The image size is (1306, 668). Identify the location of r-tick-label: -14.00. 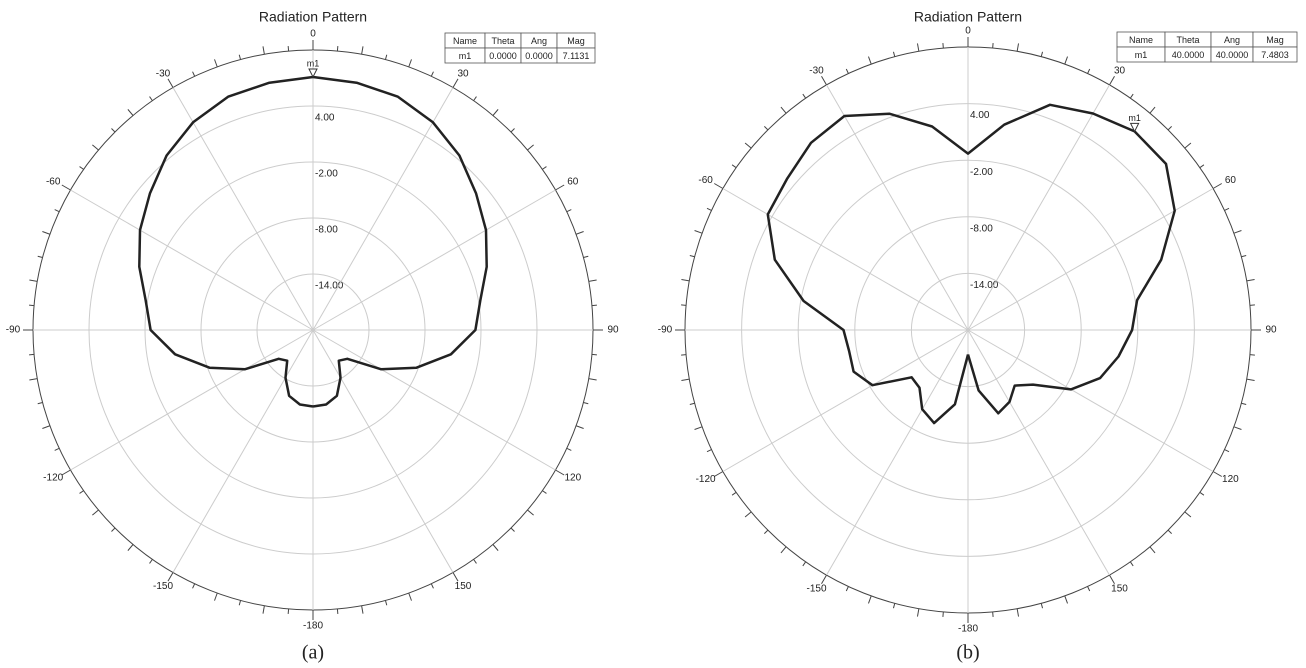
(329, 286).